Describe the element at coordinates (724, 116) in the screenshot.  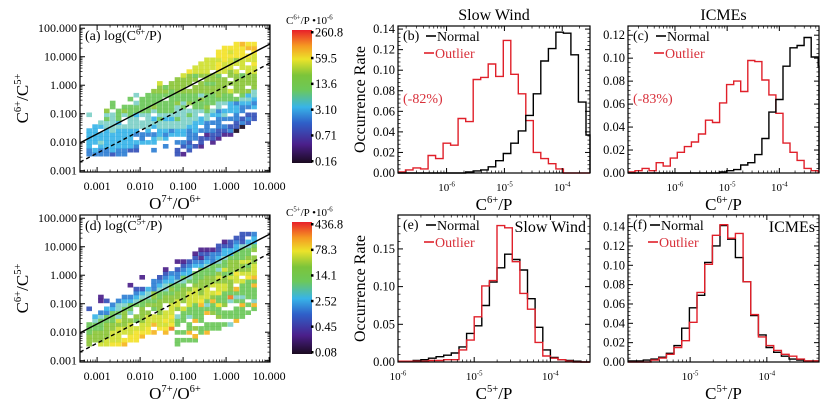
I see `histogram-series-outlier` at that location.